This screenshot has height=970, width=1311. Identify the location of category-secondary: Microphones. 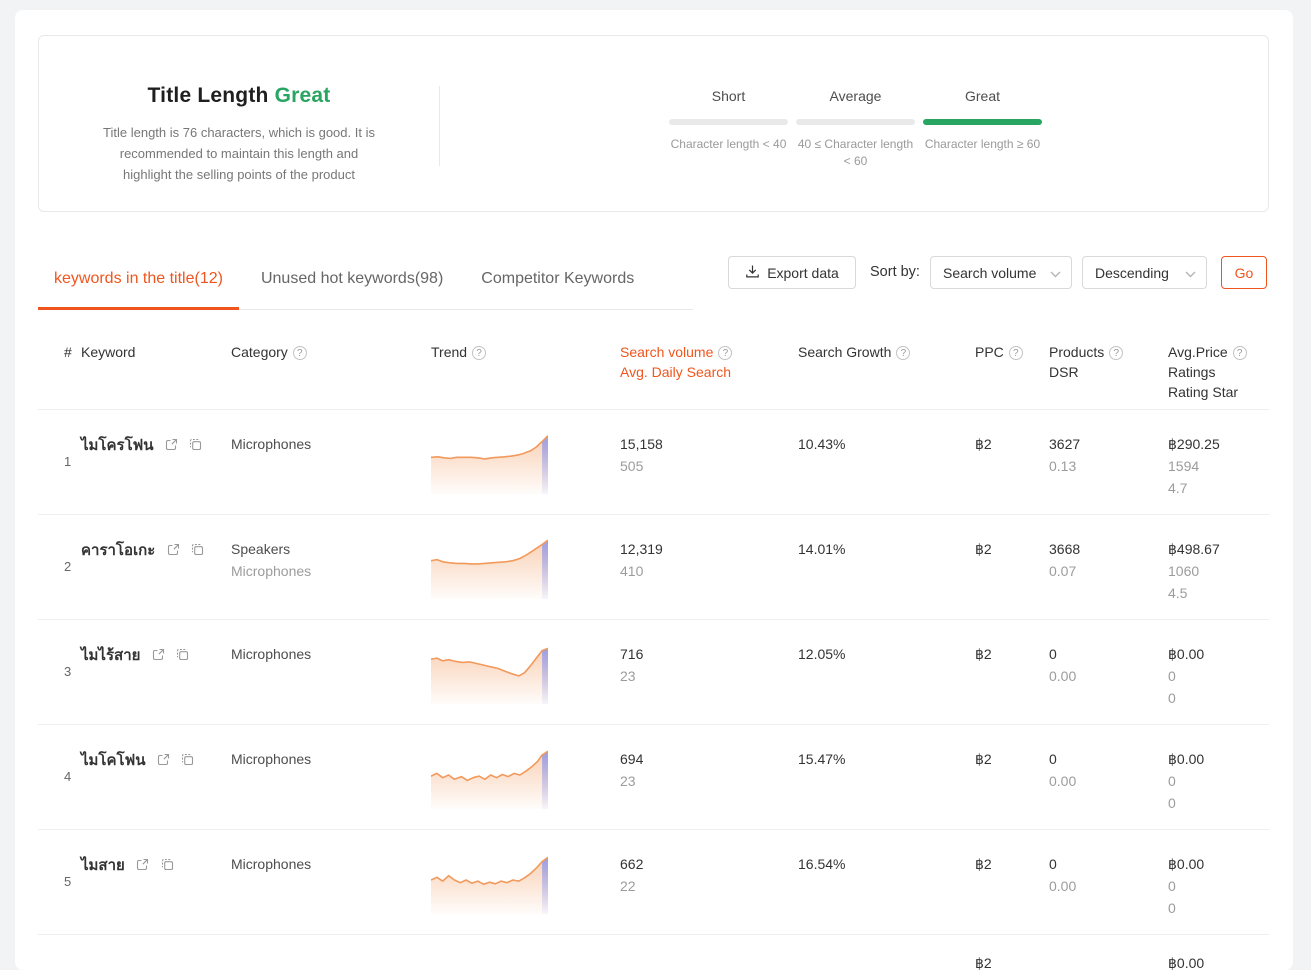
(271, 571).